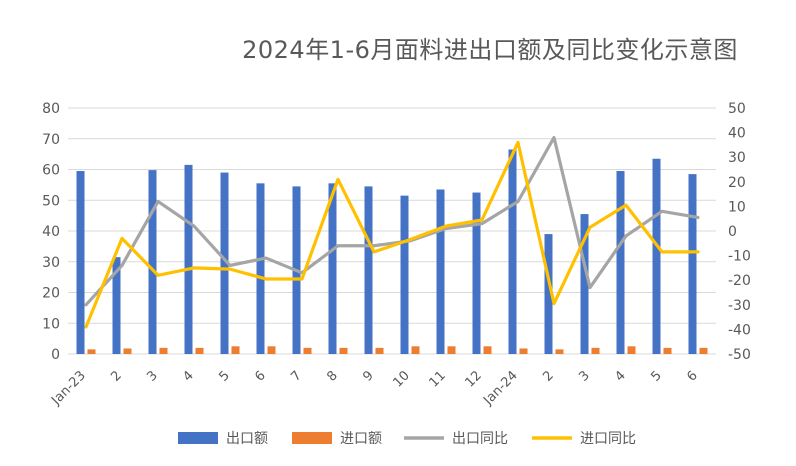 The height and width of the screenshot is (466, 796). I want to click on y-right-tick-label: -50, so click(739, 355).